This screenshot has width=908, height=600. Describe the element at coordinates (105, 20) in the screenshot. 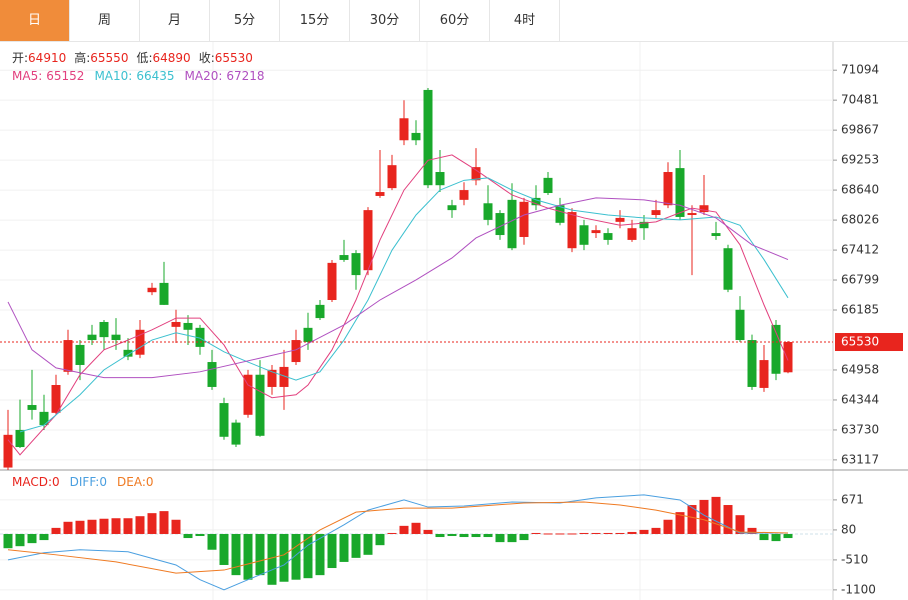

I see `tab: 周` at that location.